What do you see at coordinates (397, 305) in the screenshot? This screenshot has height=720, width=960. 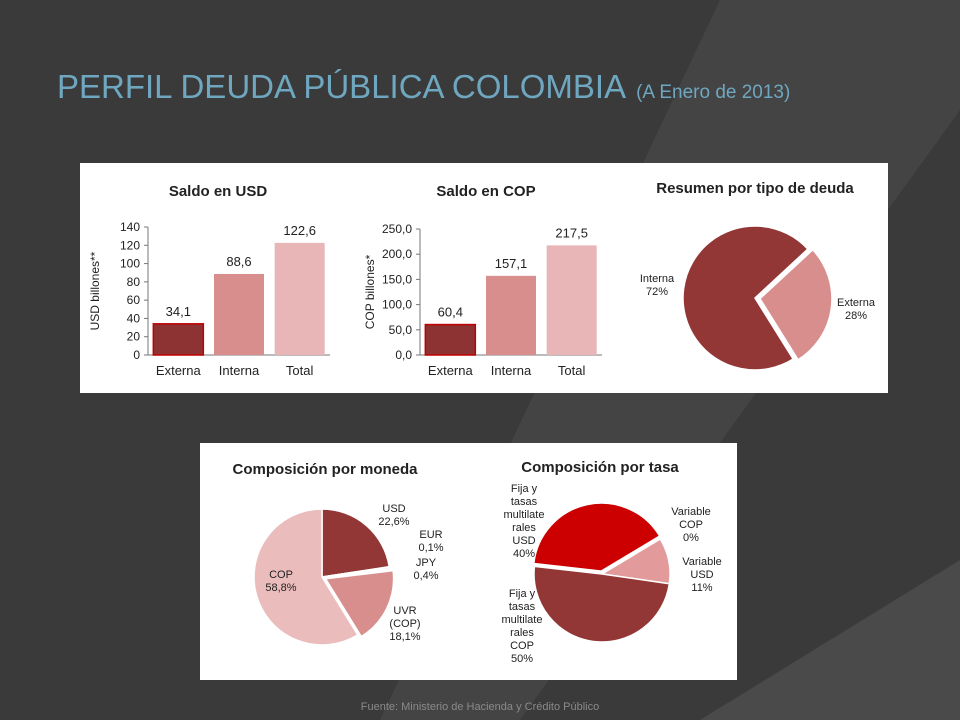 I see `y-tick-label: 100,0` at bounding box center [397, 305].